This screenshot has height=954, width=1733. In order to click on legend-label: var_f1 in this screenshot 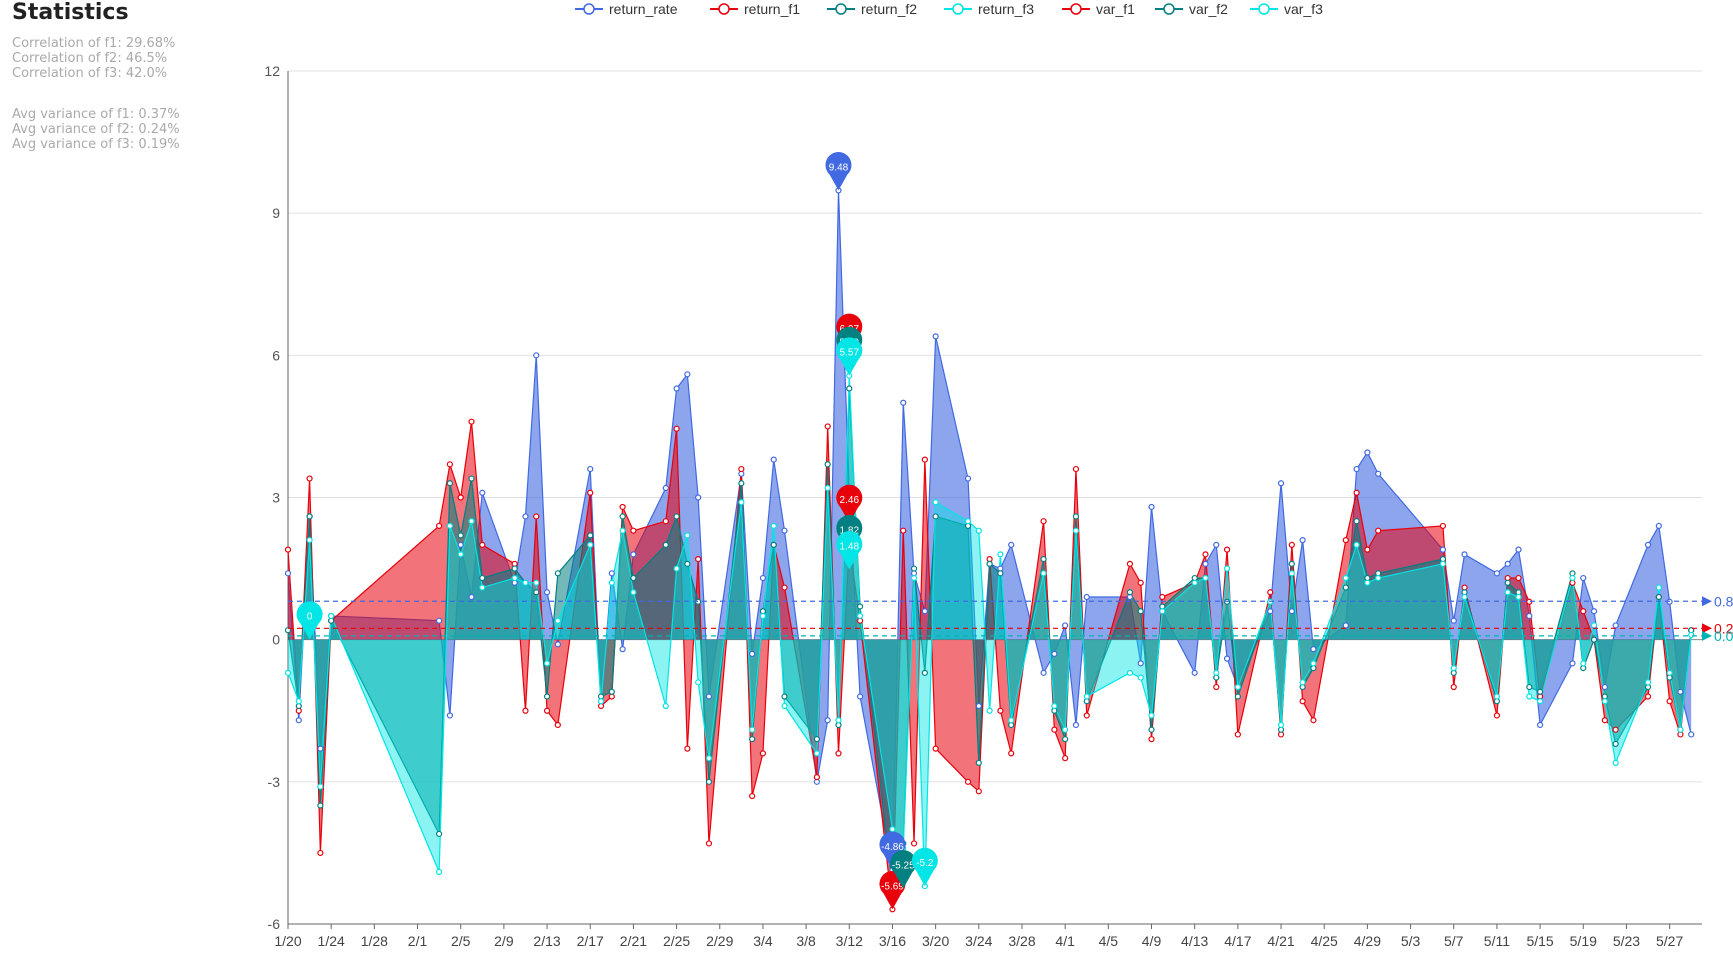, I will do `click(1115, 9)`.